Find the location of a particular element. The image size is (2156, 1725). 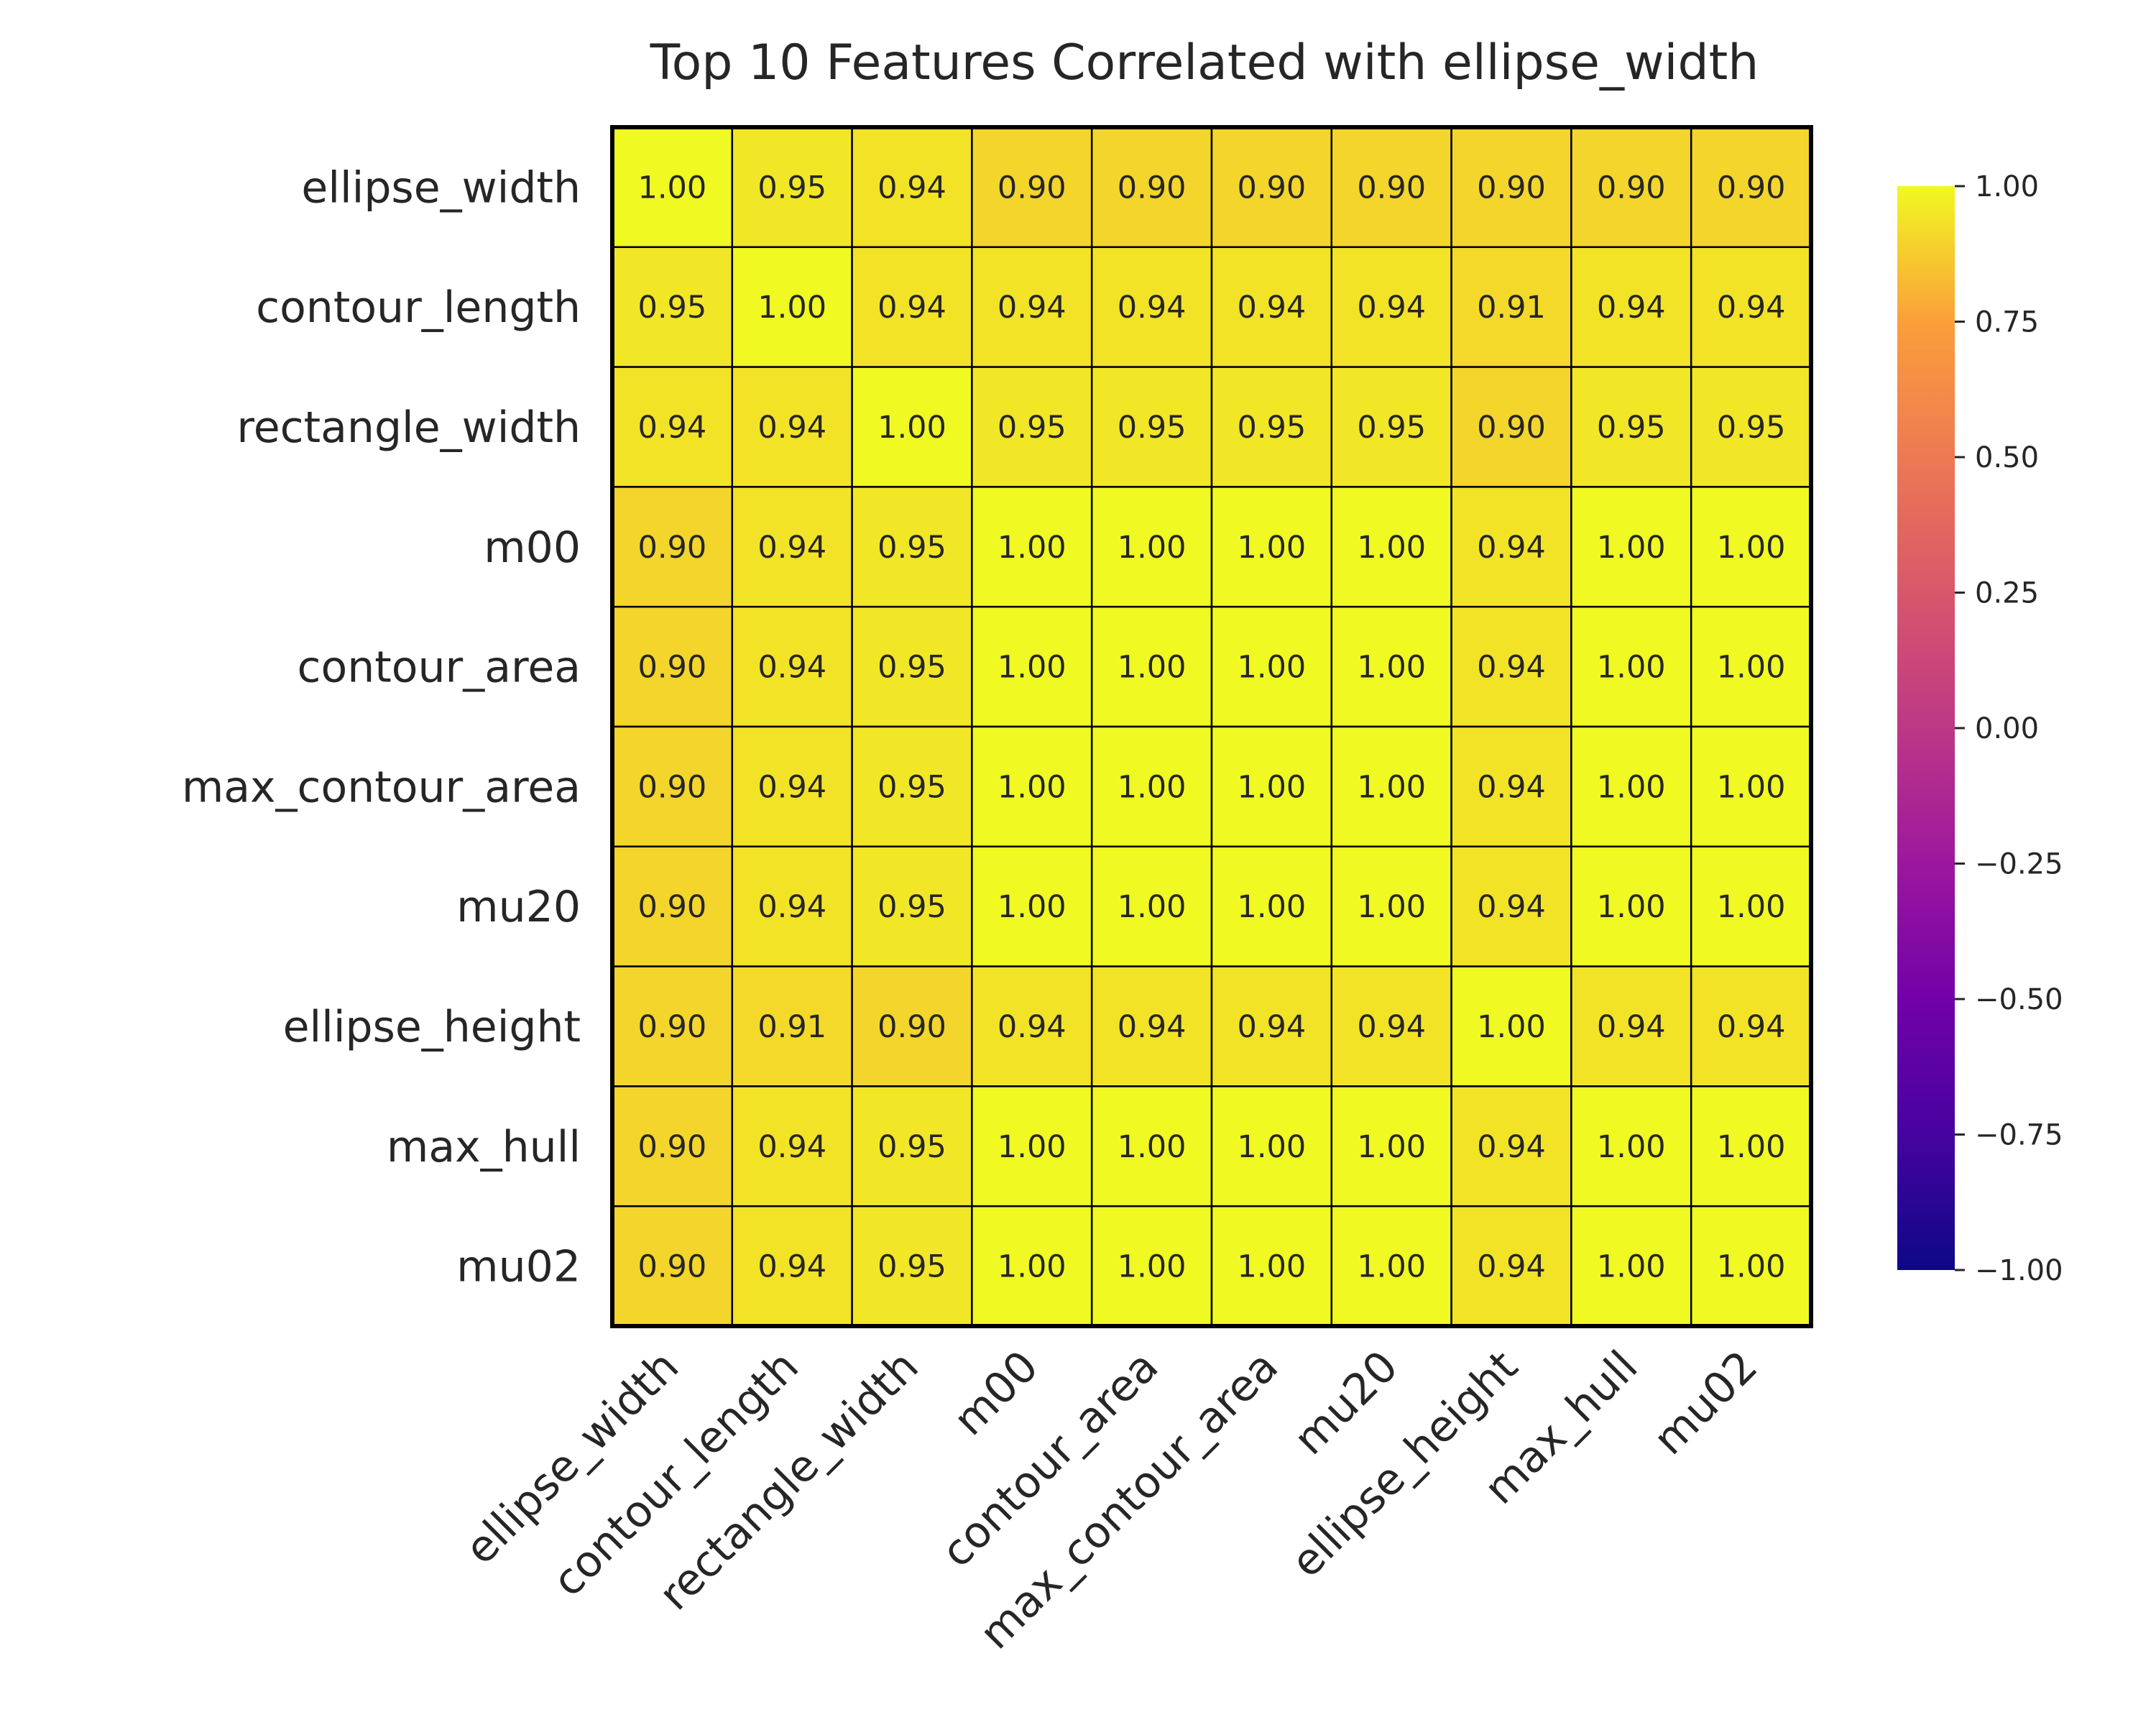

colorbar-tick-label: −0.25 is located at coordinates (2019, 864).